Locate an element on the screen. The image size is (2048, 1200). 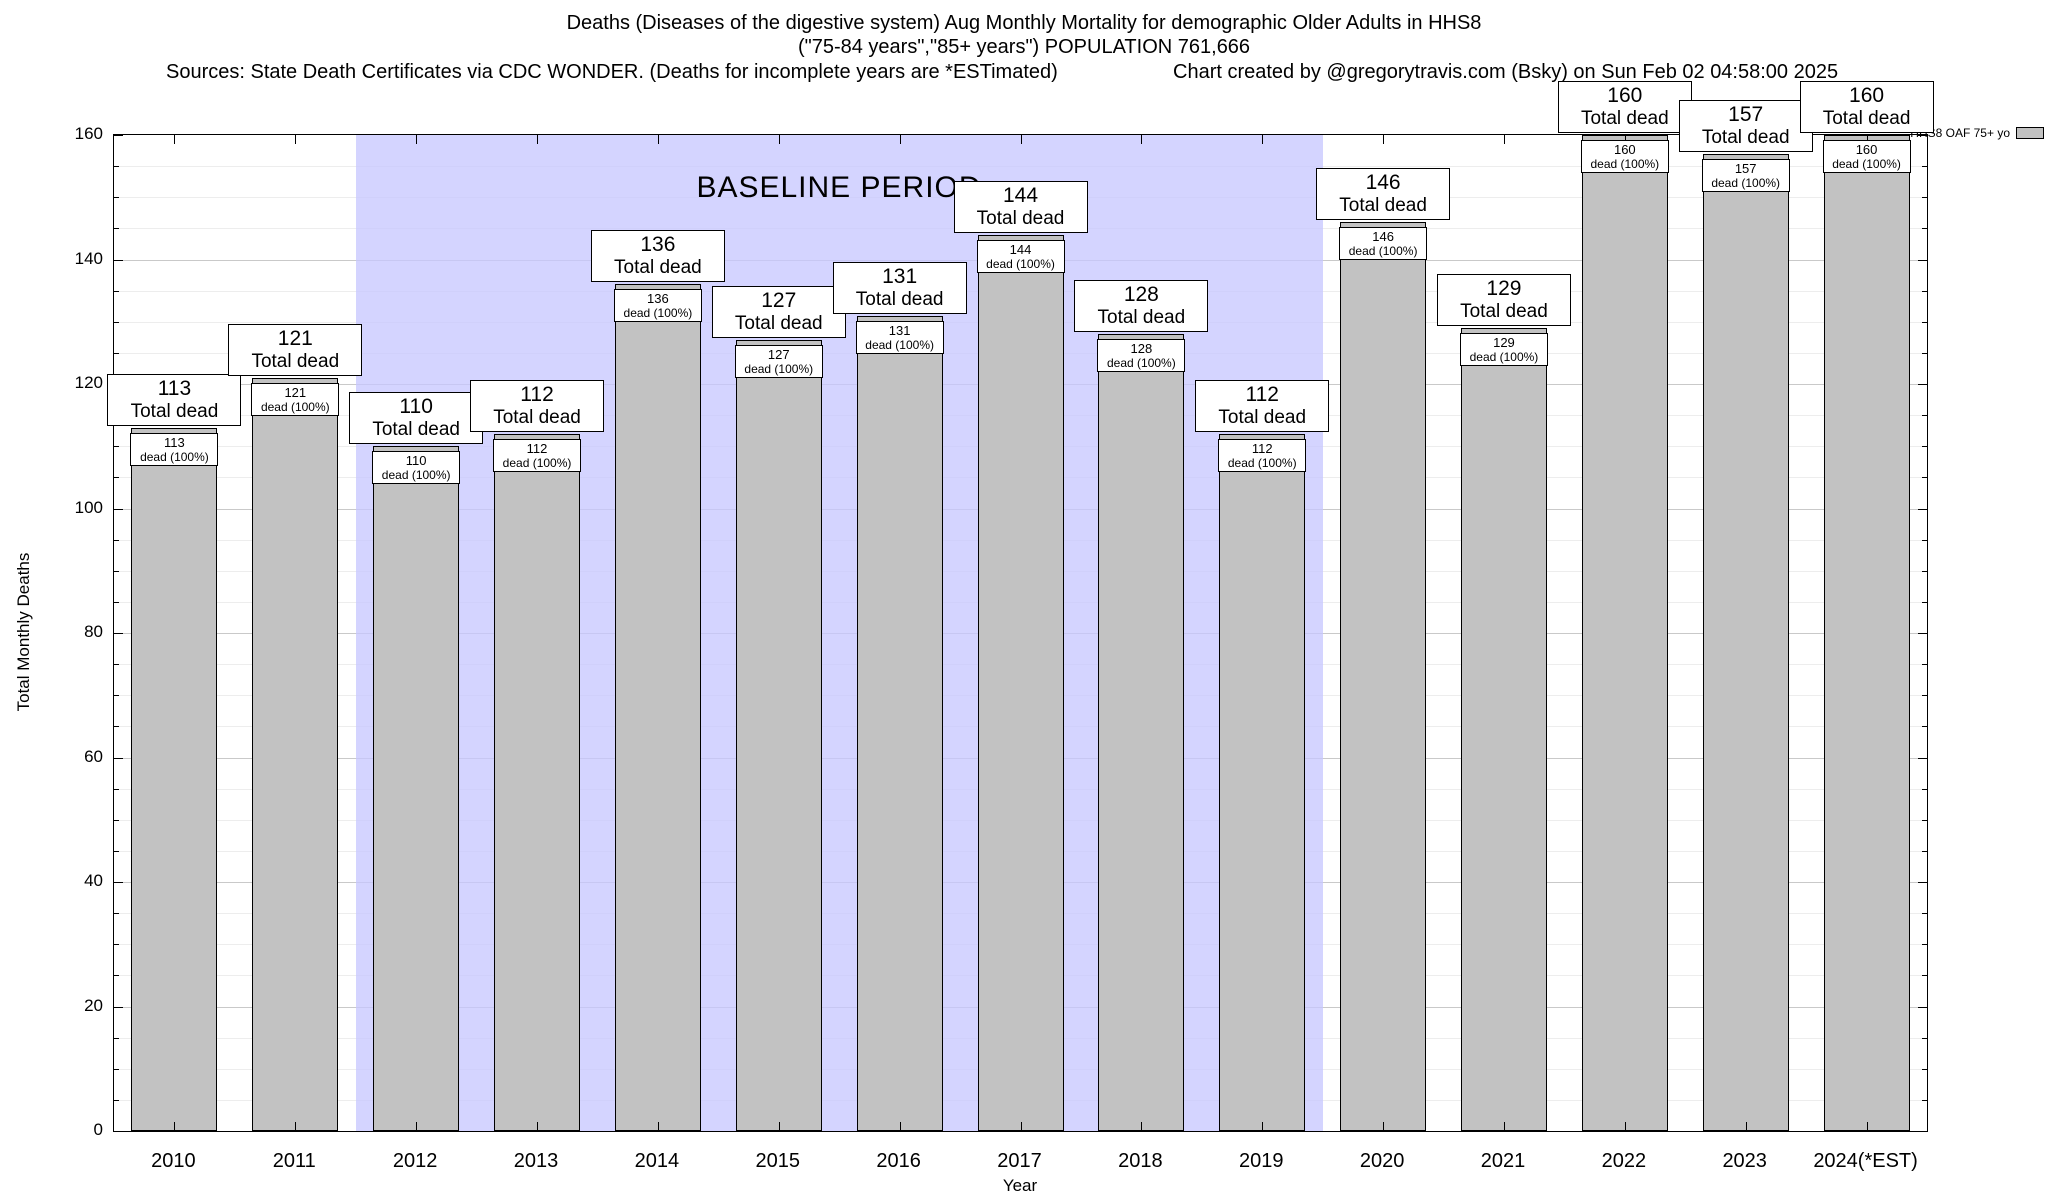
bar-total-value: 146 is located at coordinates (1383, 183).